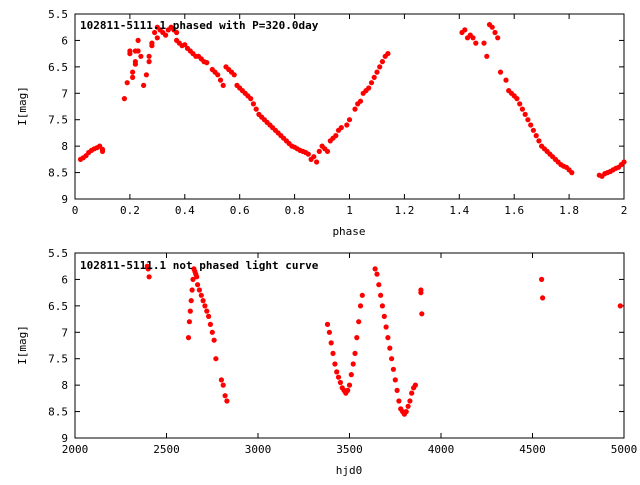 The width and height of the screenshot is (640, 485). Describe the element at coordinates (348, 231) in the screenshot. I see `x-axis-label-phased: phase` at that location.